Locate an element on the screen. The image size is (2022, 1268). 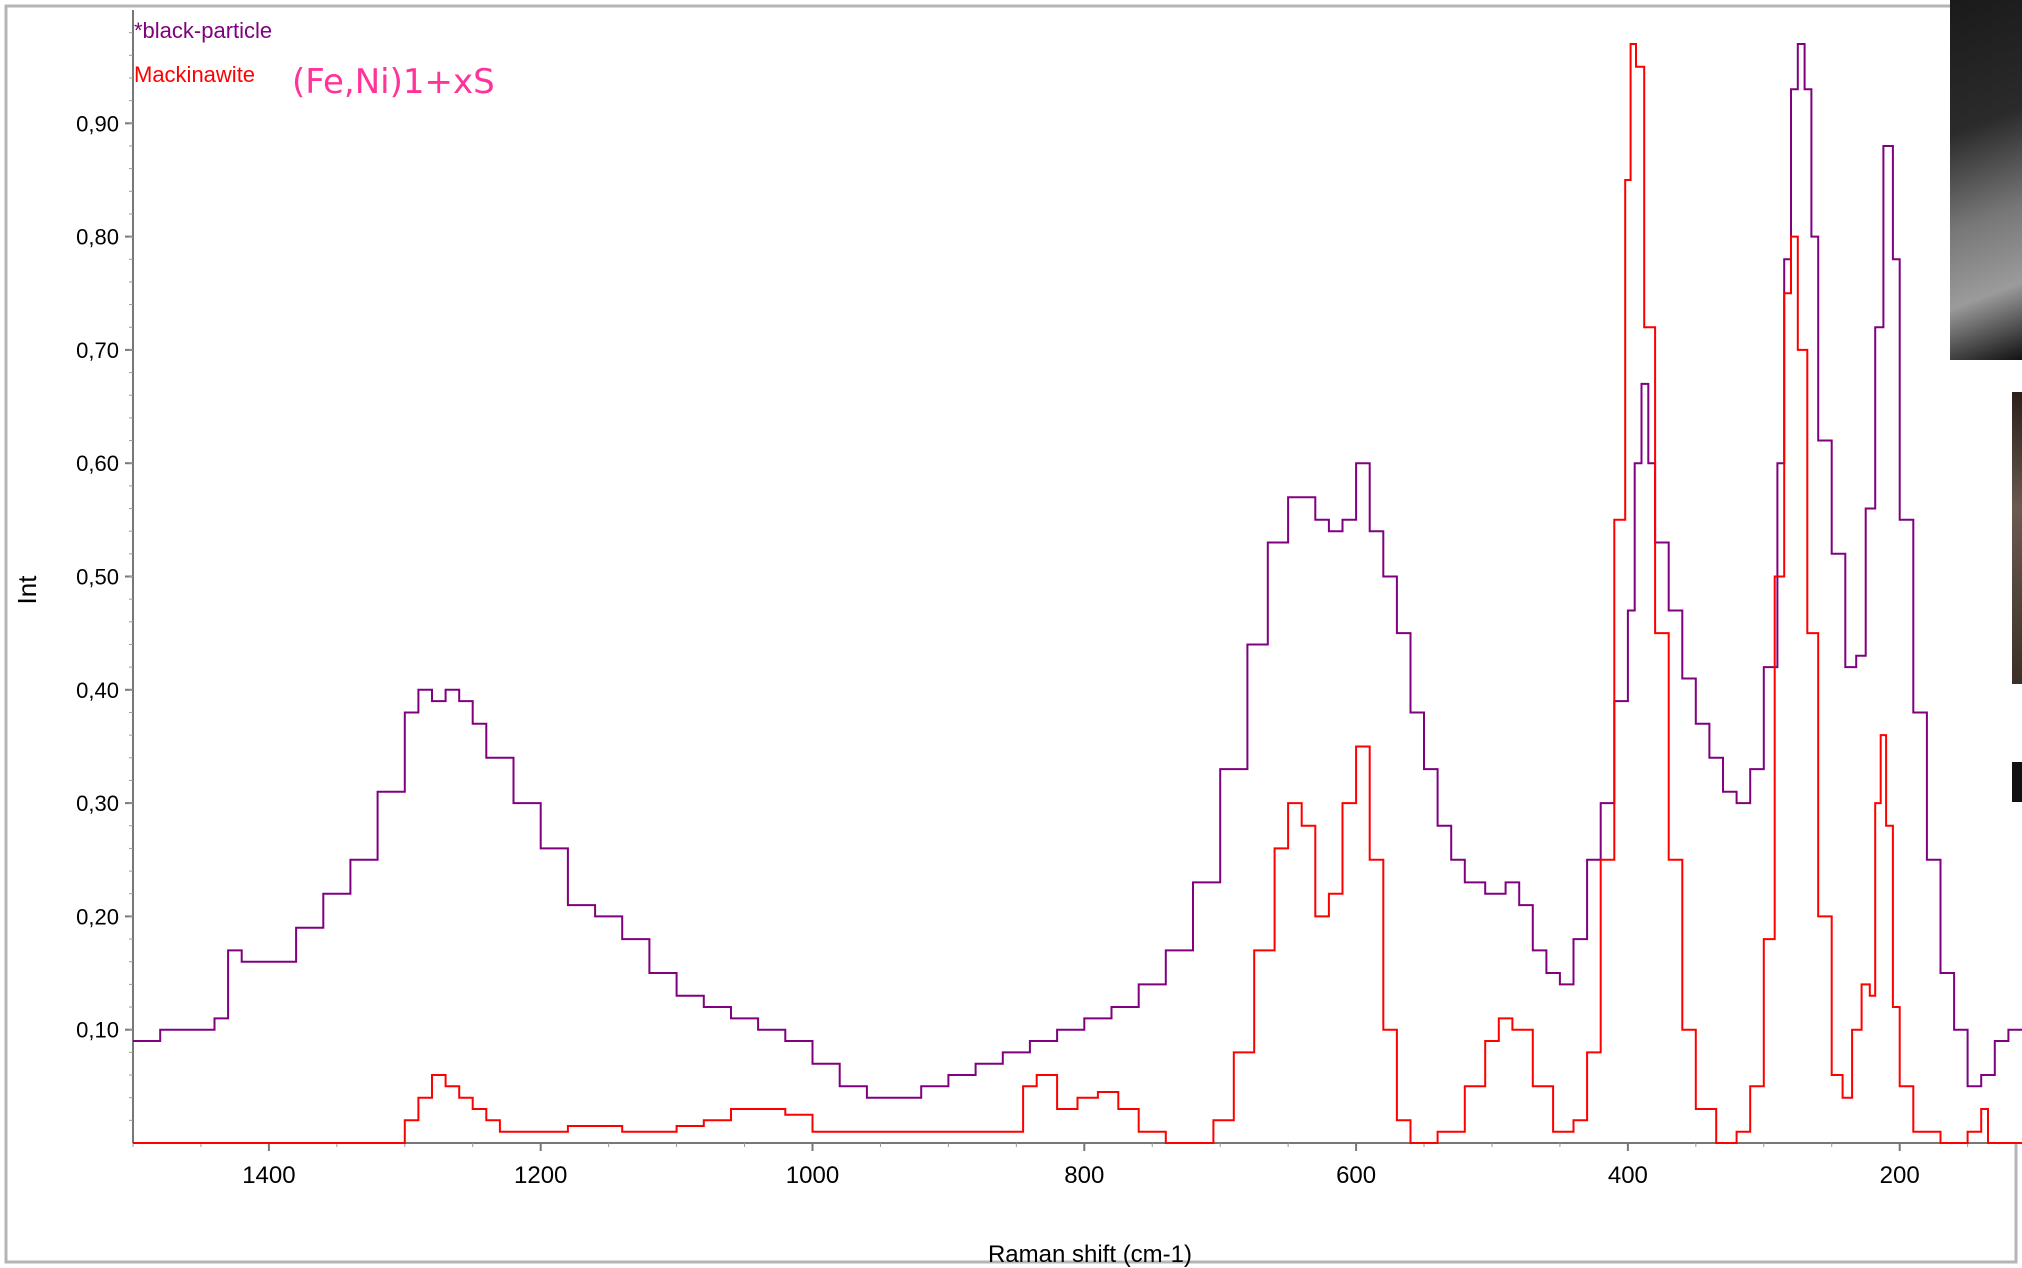
x-tick-label: 400 is located at coordinates (1628, 1175).